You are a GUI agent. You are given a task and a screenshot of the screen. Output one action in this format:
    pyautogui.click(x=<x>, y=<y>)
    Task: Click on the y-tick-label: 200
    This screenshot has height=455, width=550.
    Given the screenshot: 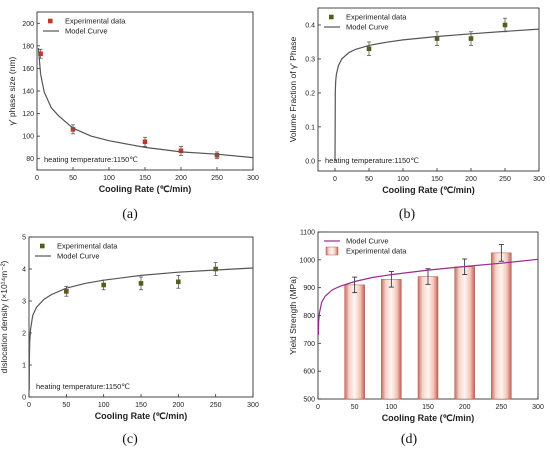 What is the action you would take?
    pyautogui.click(x=28, y=24)
    